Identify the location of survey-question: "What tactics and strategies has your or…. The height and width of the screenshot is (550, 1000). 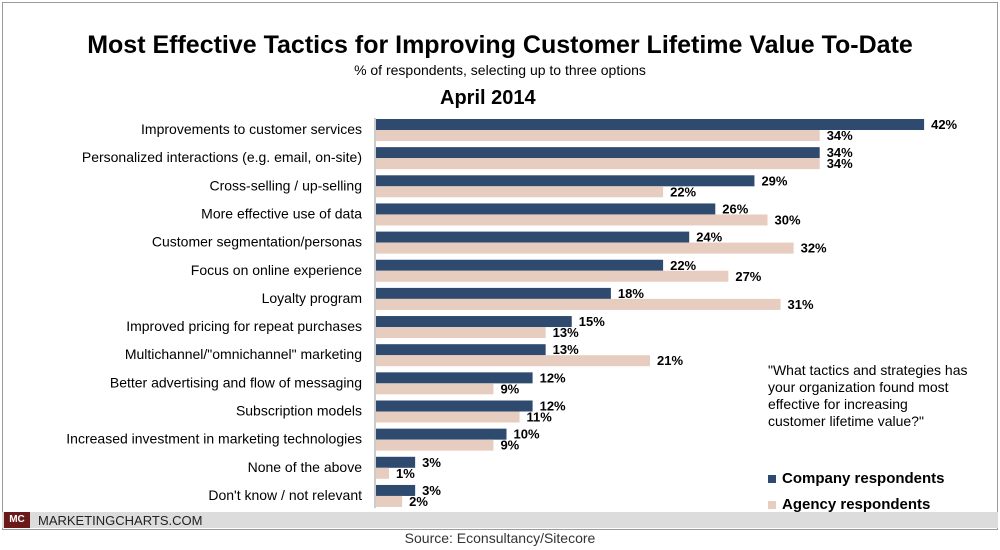
(868, 395).